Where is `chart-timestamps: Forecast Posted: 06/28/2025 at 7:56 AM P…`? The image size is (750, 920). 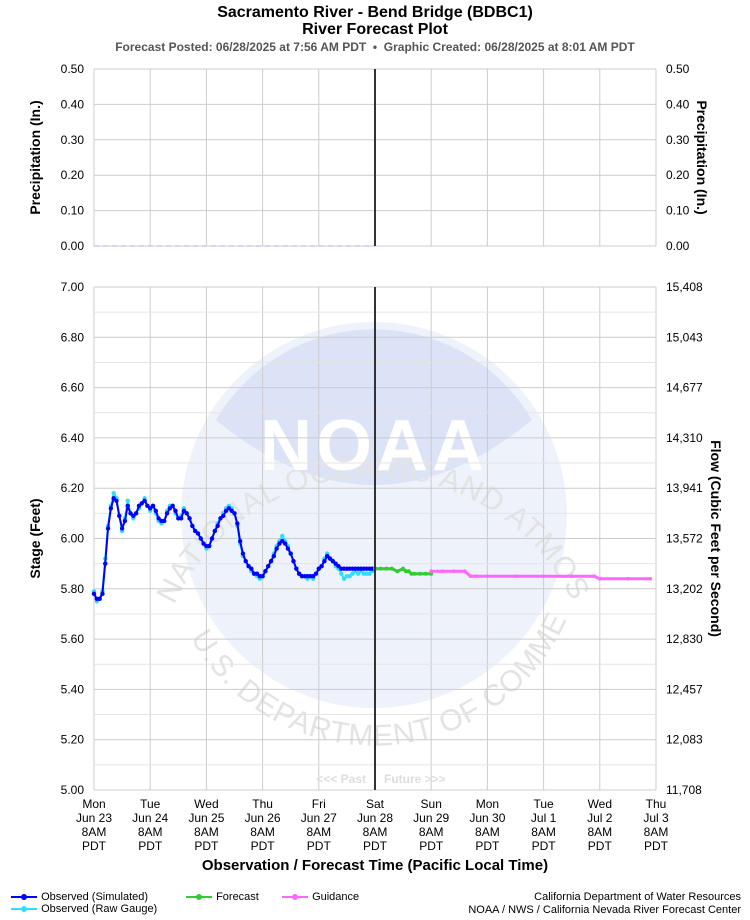
chart-timestamps: Forecast Posted: 06/28/2025 at 7:56 AM P… is located at coordinates (375, 47).